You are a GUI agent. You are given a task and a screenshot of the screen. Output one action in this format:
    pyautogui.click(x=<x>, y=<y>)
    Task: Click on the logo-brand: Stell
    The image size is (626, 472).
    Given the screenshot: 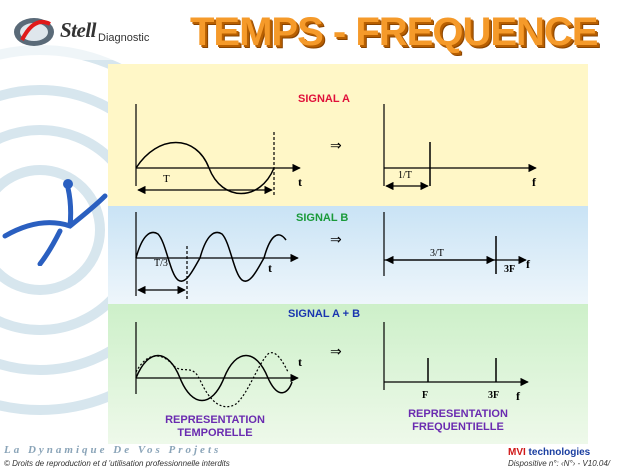 What is the action you would take?
    pyautogui.click(x=78, y=30)
    